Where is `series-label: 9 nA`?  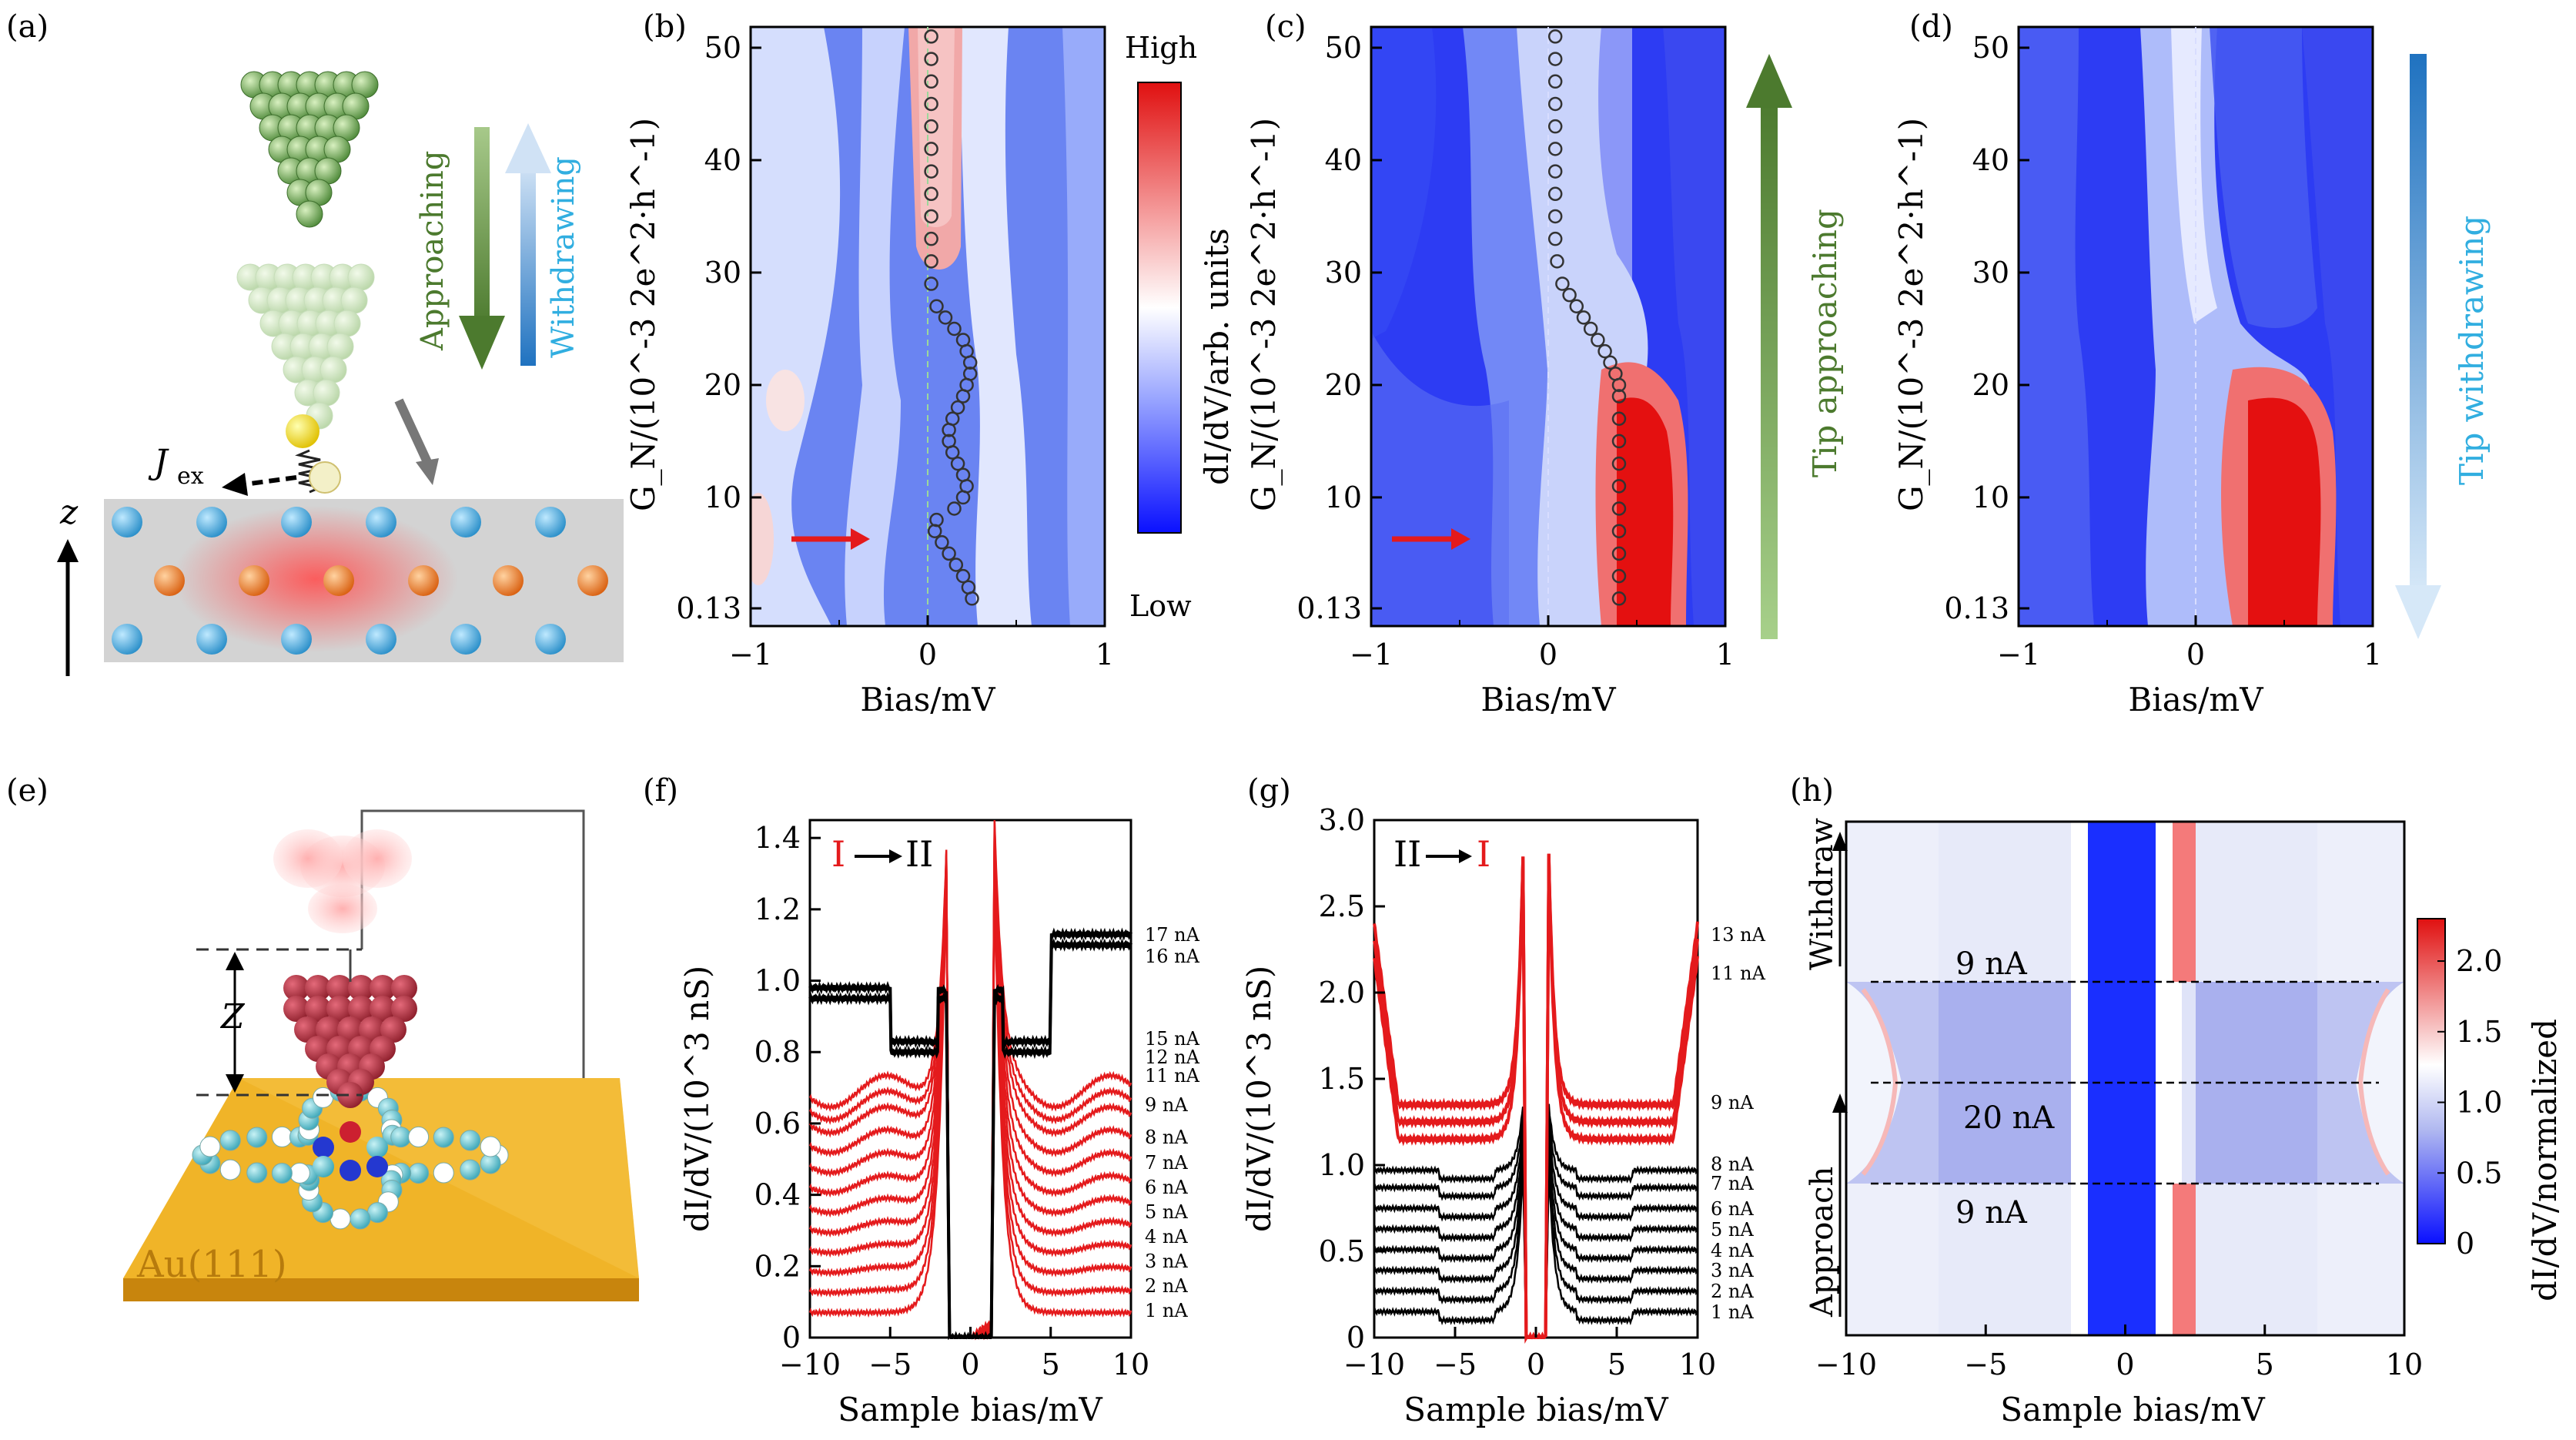
series-label: 9 nA is located at coordinates (1732, 1102).